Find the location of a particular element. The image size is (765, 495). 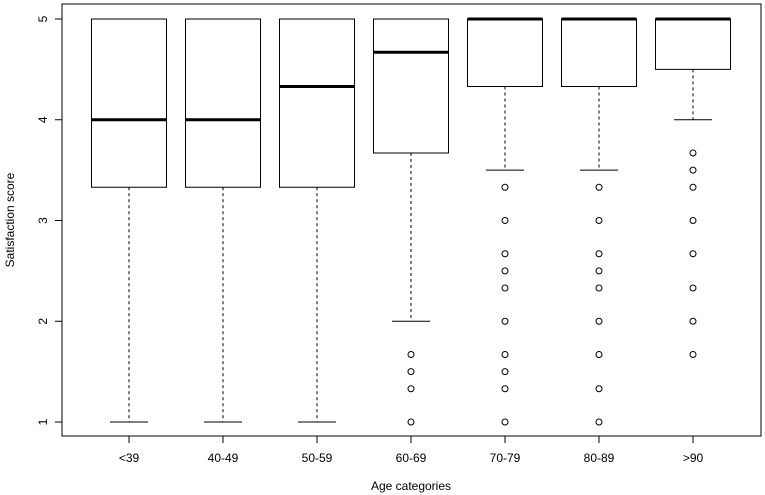

x-tick-label: >90 is located at coordinates (693, 458).